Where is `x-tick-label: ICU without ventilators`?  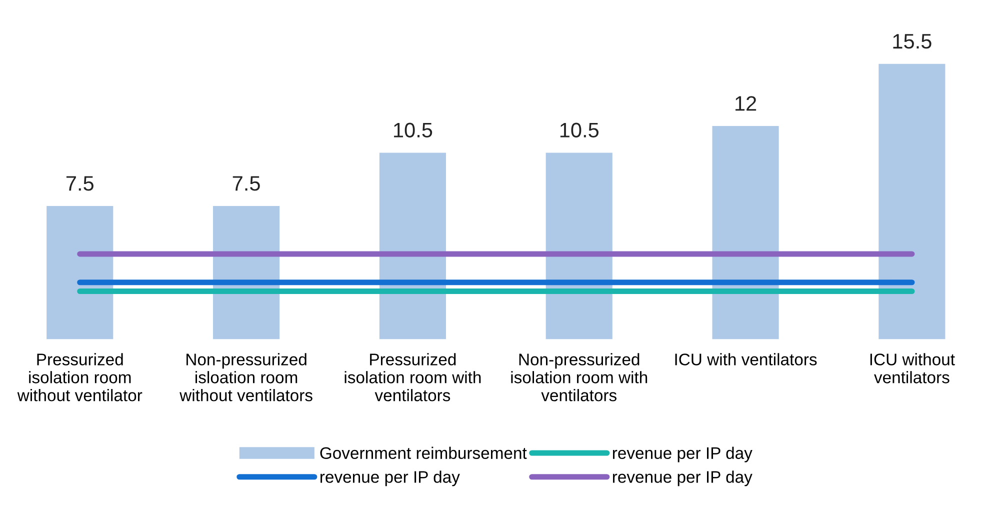 x-tick-label: ICU without ventilators is located at coordinates (912, 368).